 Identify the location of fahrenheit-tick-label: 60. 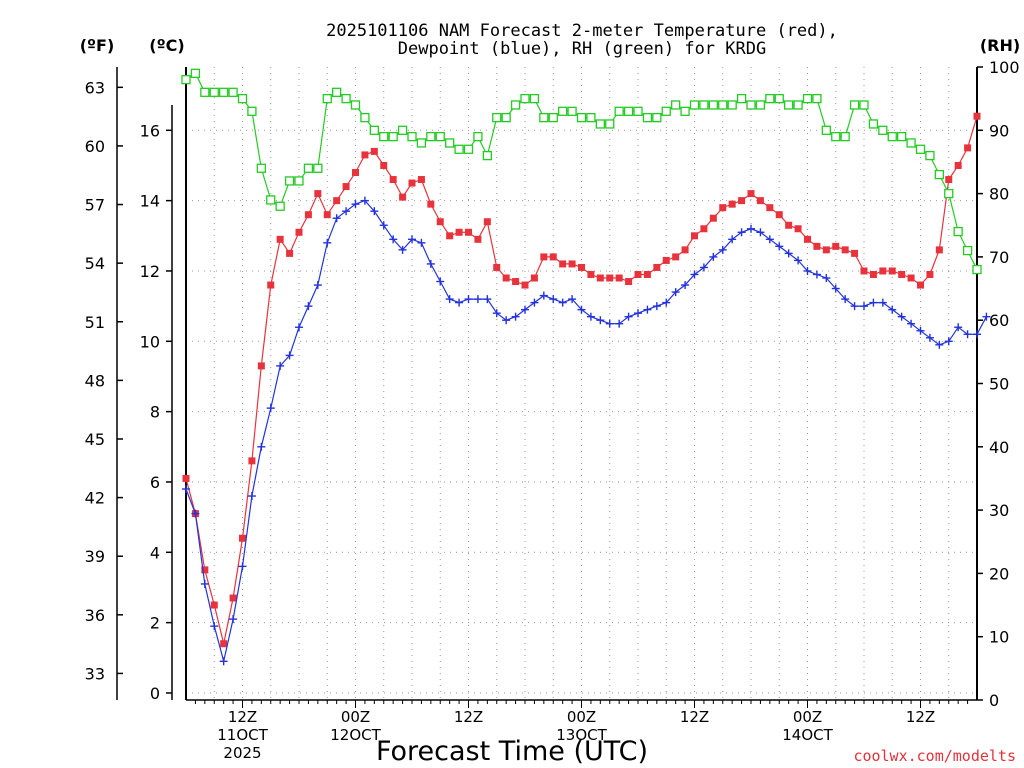
(95, 146).